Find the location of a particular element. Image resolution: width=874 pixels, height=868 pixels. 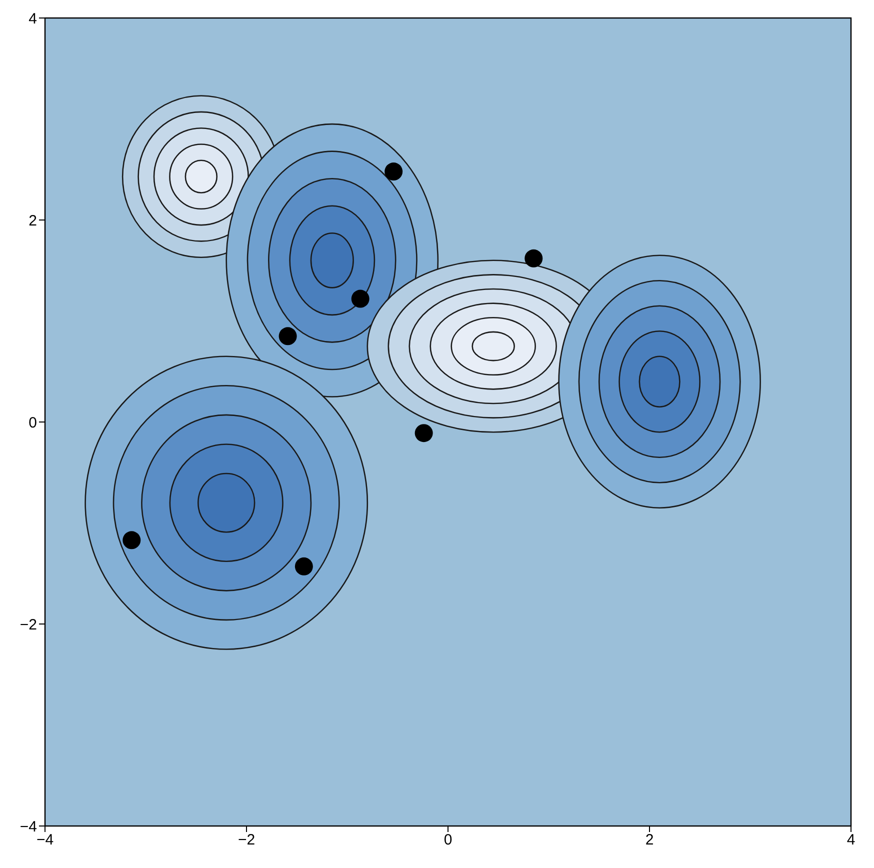

x-tick-label: 2 is located at coordinates (649, 840).